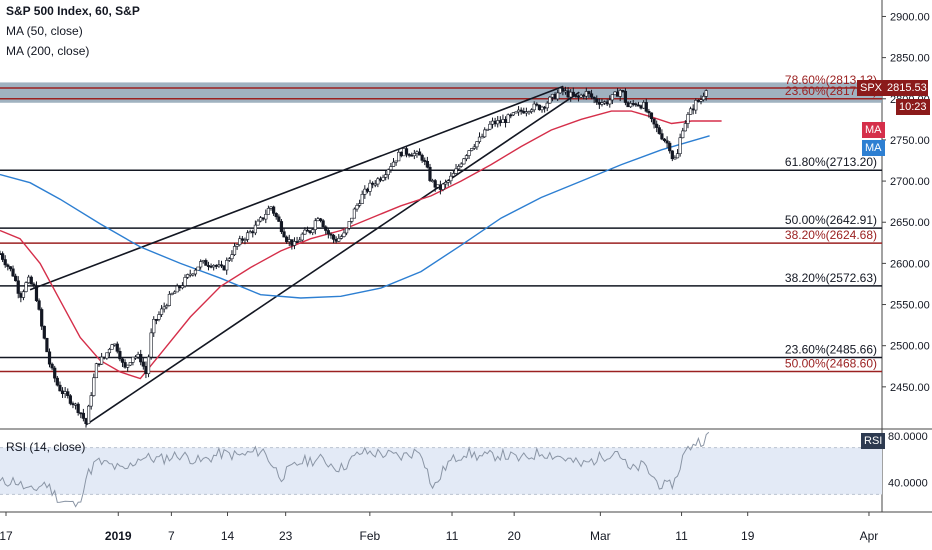  I want to click on time-tick-label: 23, so click(286, 536).